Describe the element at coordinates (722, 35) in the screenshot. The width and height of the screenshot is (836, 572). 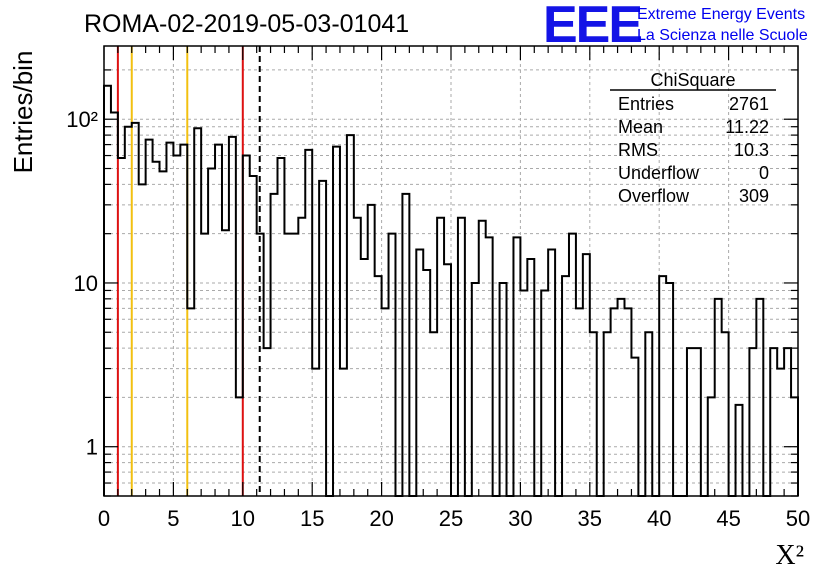
I see `logo-line-2: La Scienza nelle Scuole` at that location.